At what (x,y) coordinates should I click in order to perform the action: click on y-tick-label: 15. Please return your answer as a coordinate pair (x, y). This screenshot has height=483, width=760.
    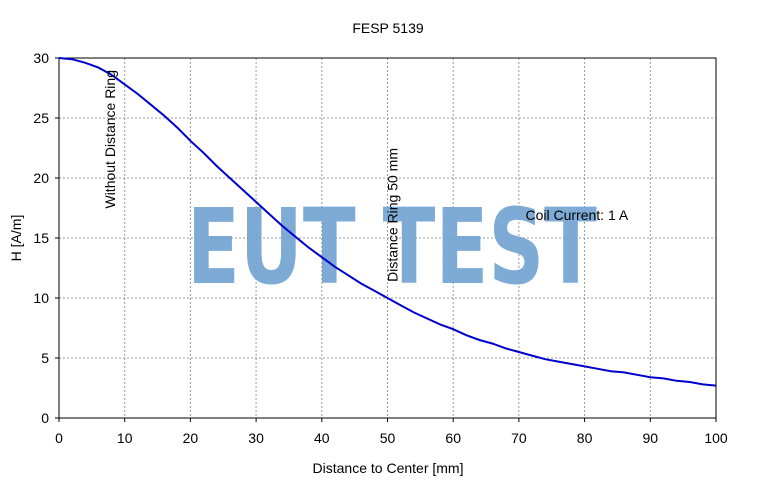
    Looking at the image, I should click on (41, 238).